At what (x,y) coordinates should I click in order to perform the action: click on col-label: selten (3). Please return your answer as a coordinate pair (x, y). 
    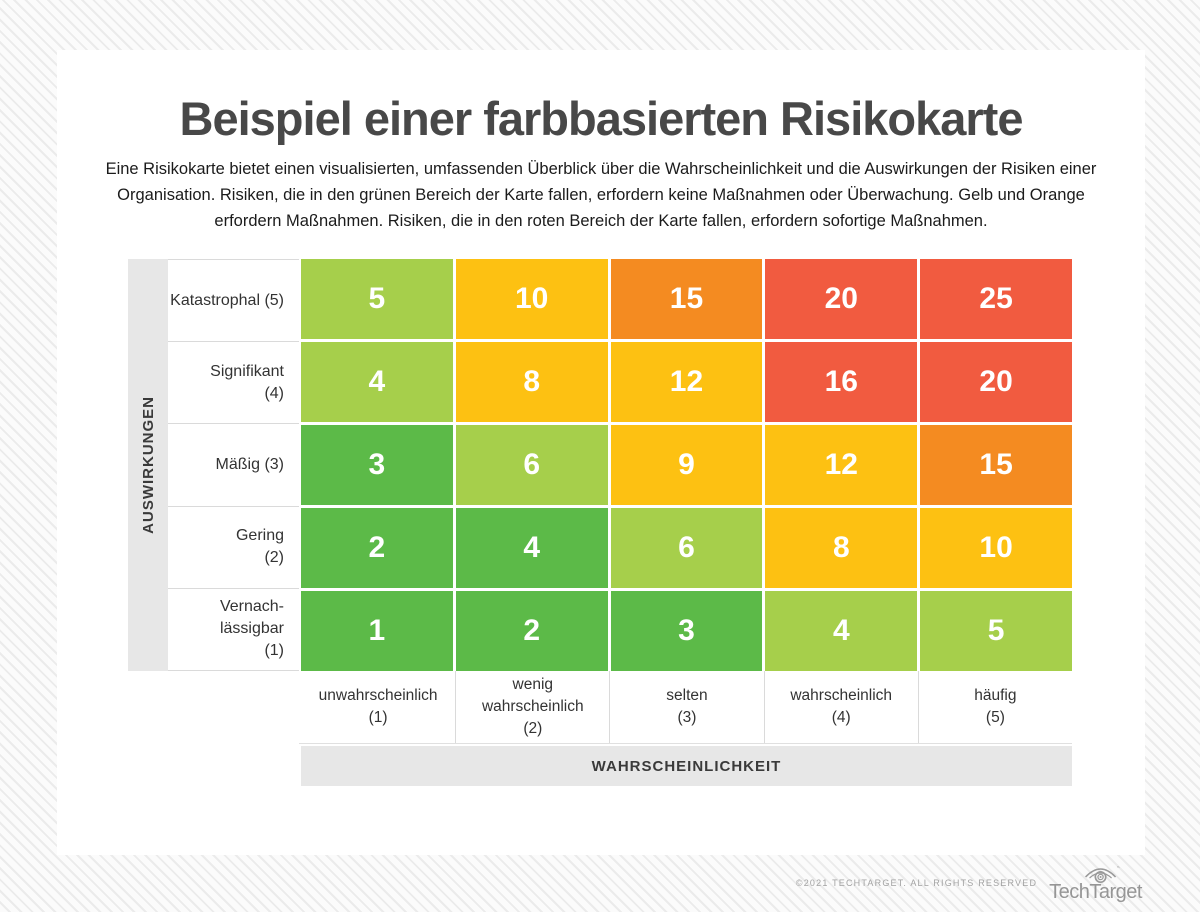
    Looking at the image, I should click on (686, 707).